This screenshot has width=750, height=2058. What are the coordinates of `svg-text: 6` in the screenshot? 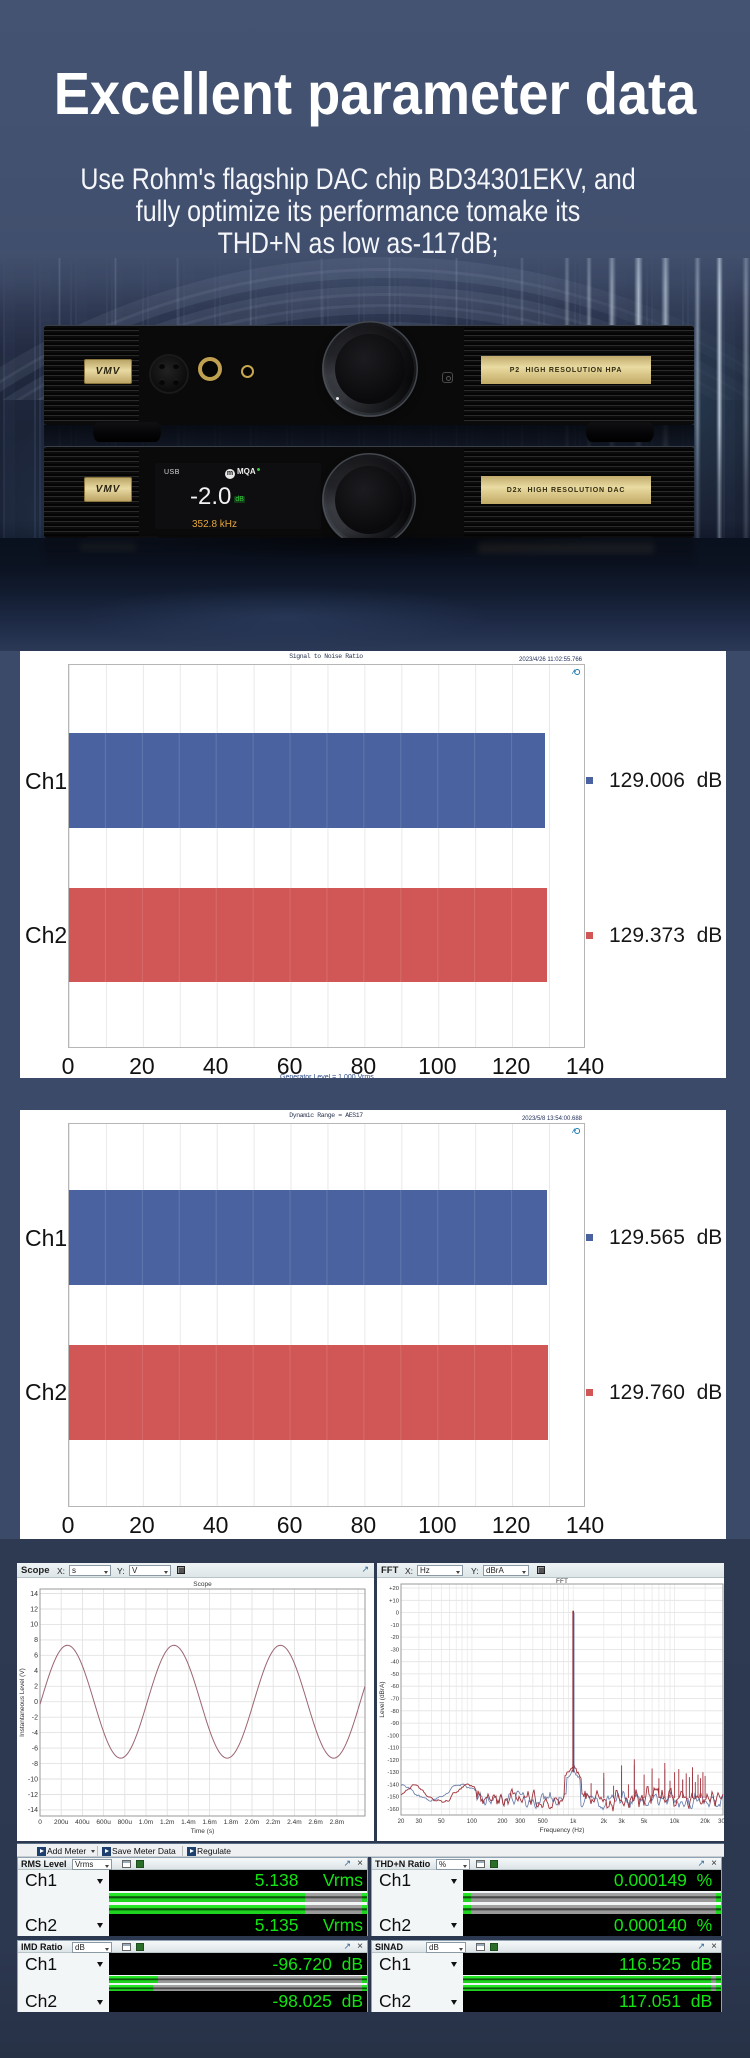 It's located at (36, 1656).